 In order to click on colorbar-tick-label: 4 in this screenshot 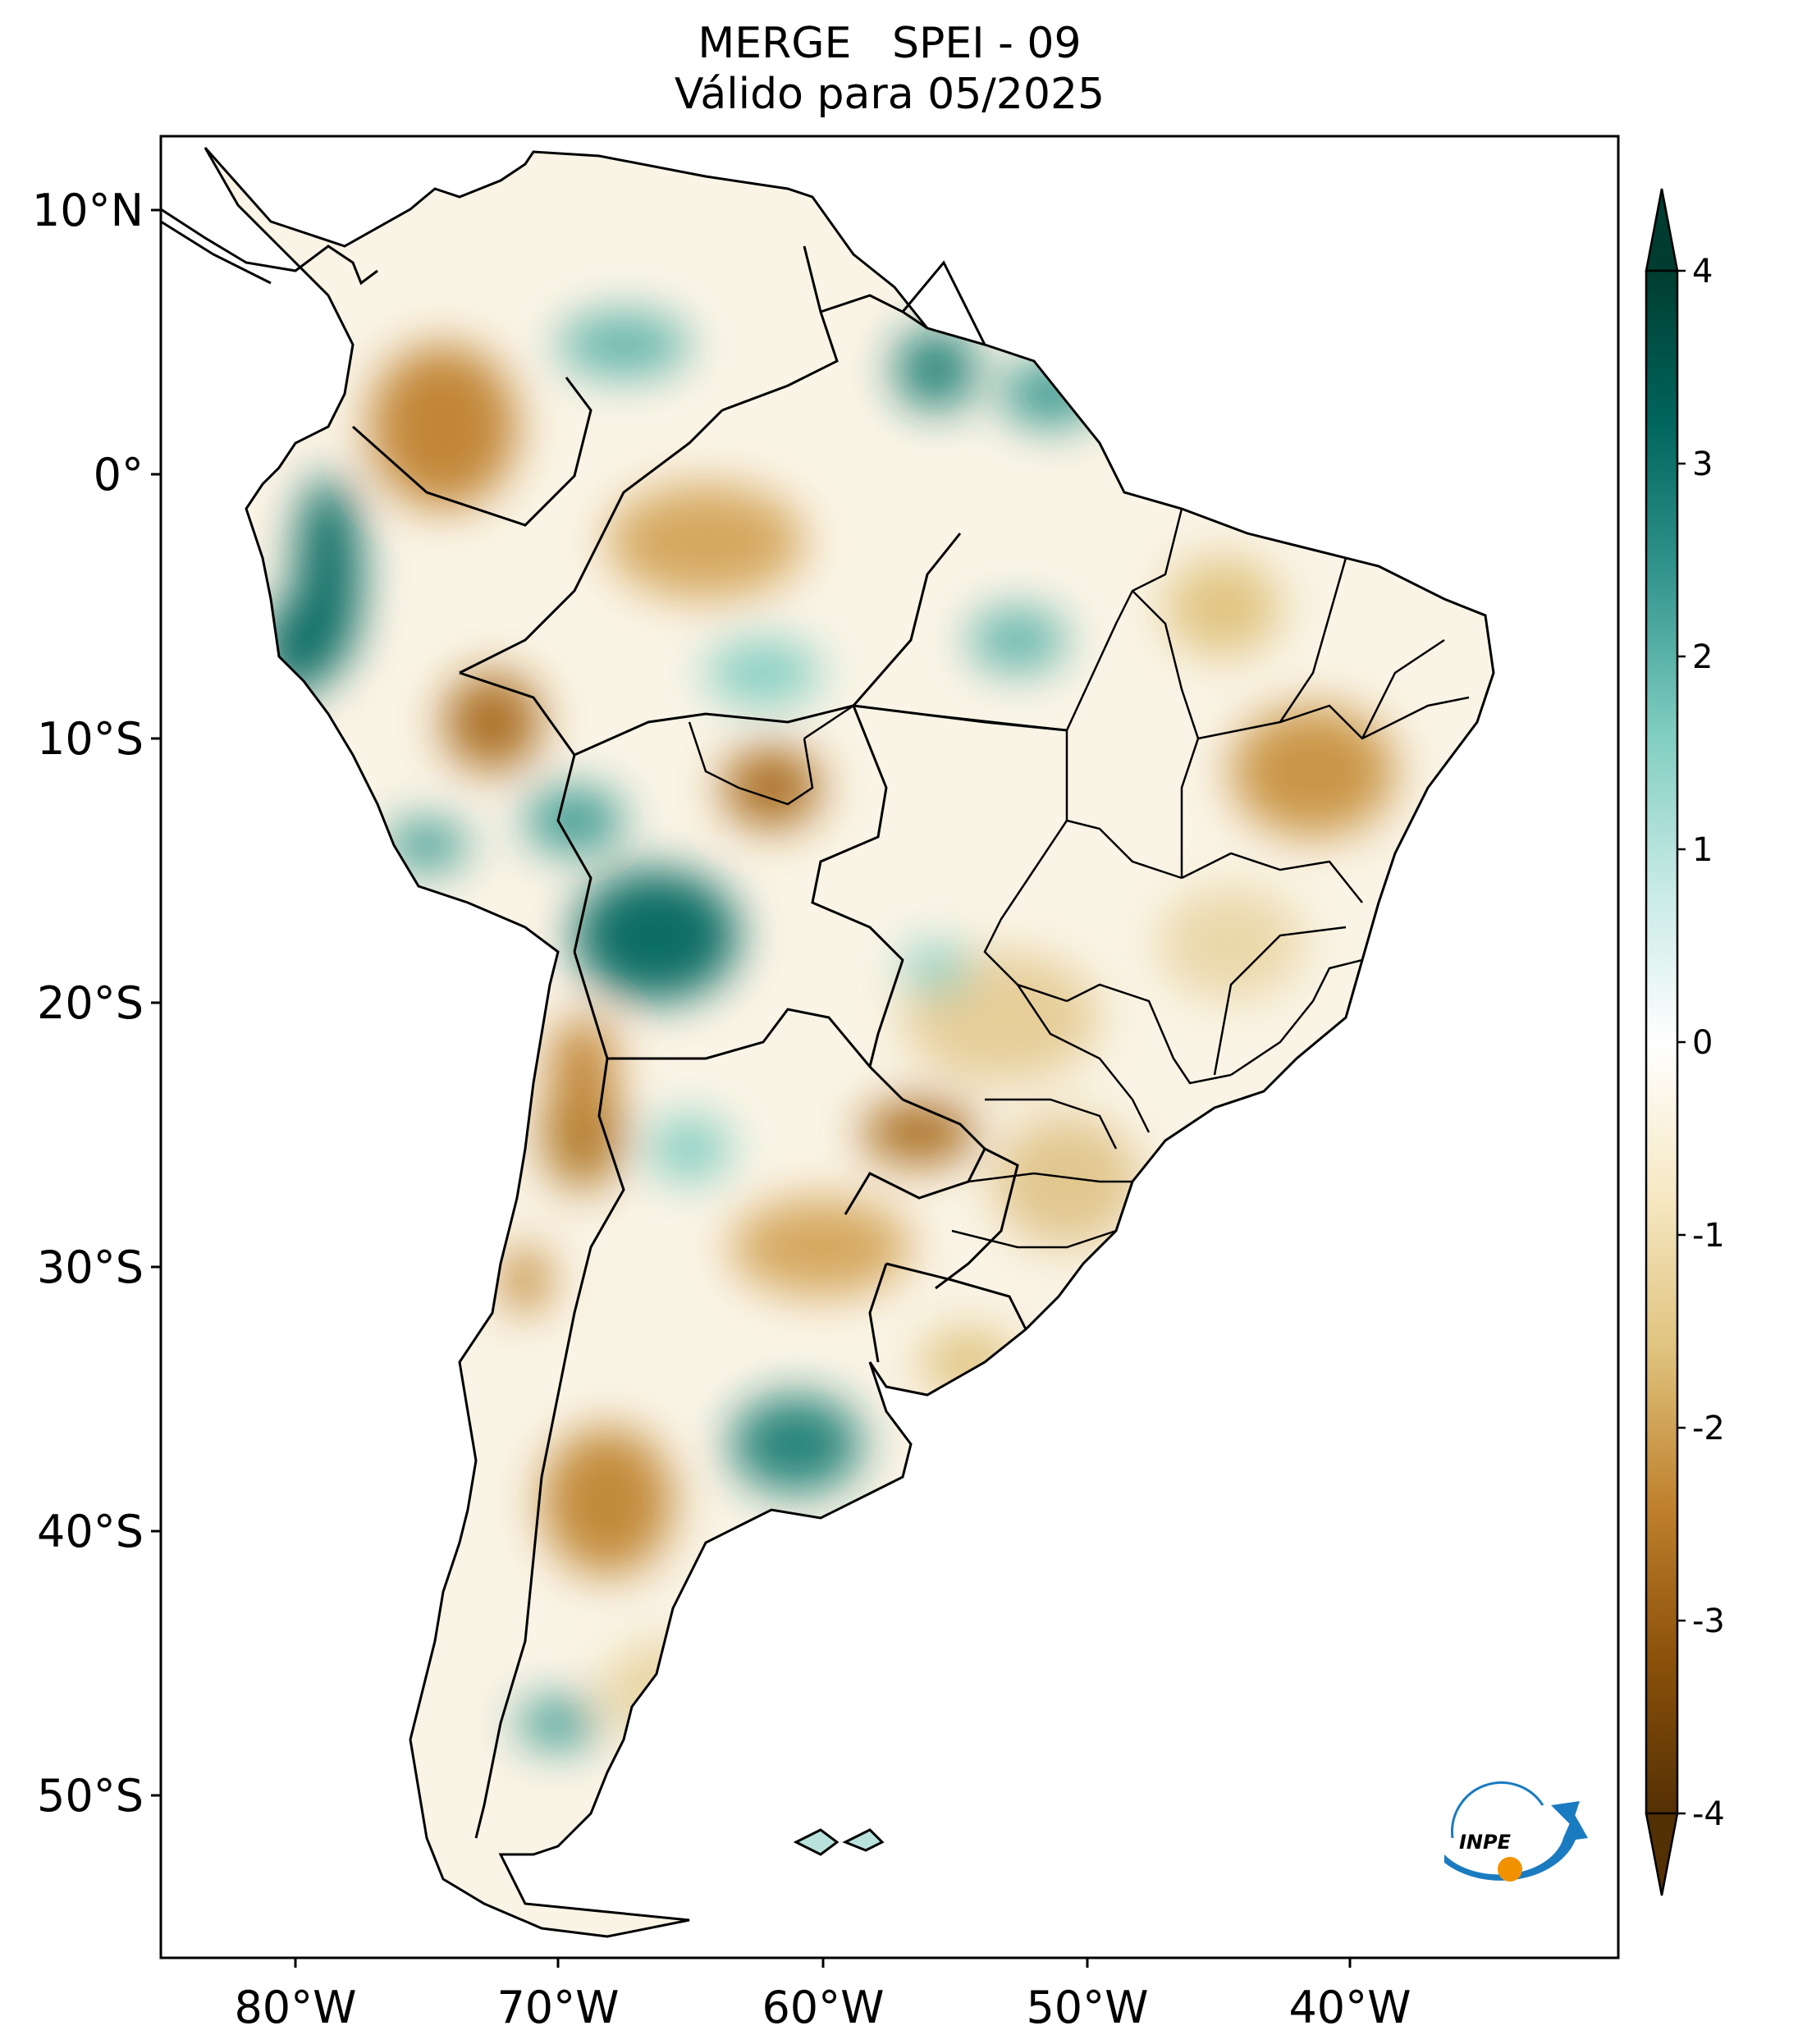, I will do `click(1702, 271)`.